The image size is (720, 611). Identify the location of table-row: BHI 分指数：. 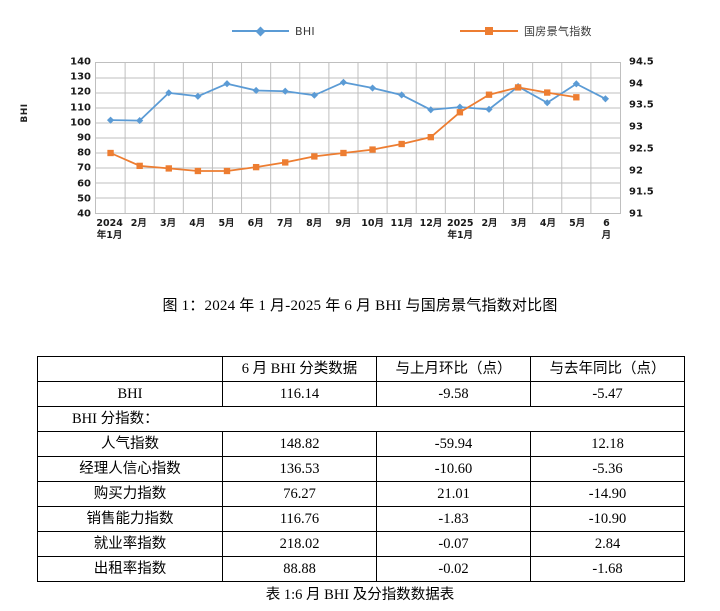
(361, 419).